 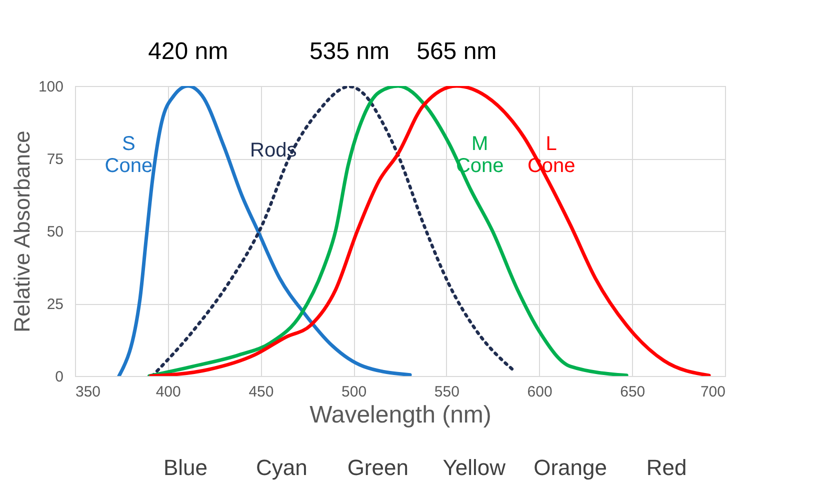 What do you see at coordinates (128, 155) in the screenshot?
I see `series-label: S Cone` at bounding box center [128, 155].